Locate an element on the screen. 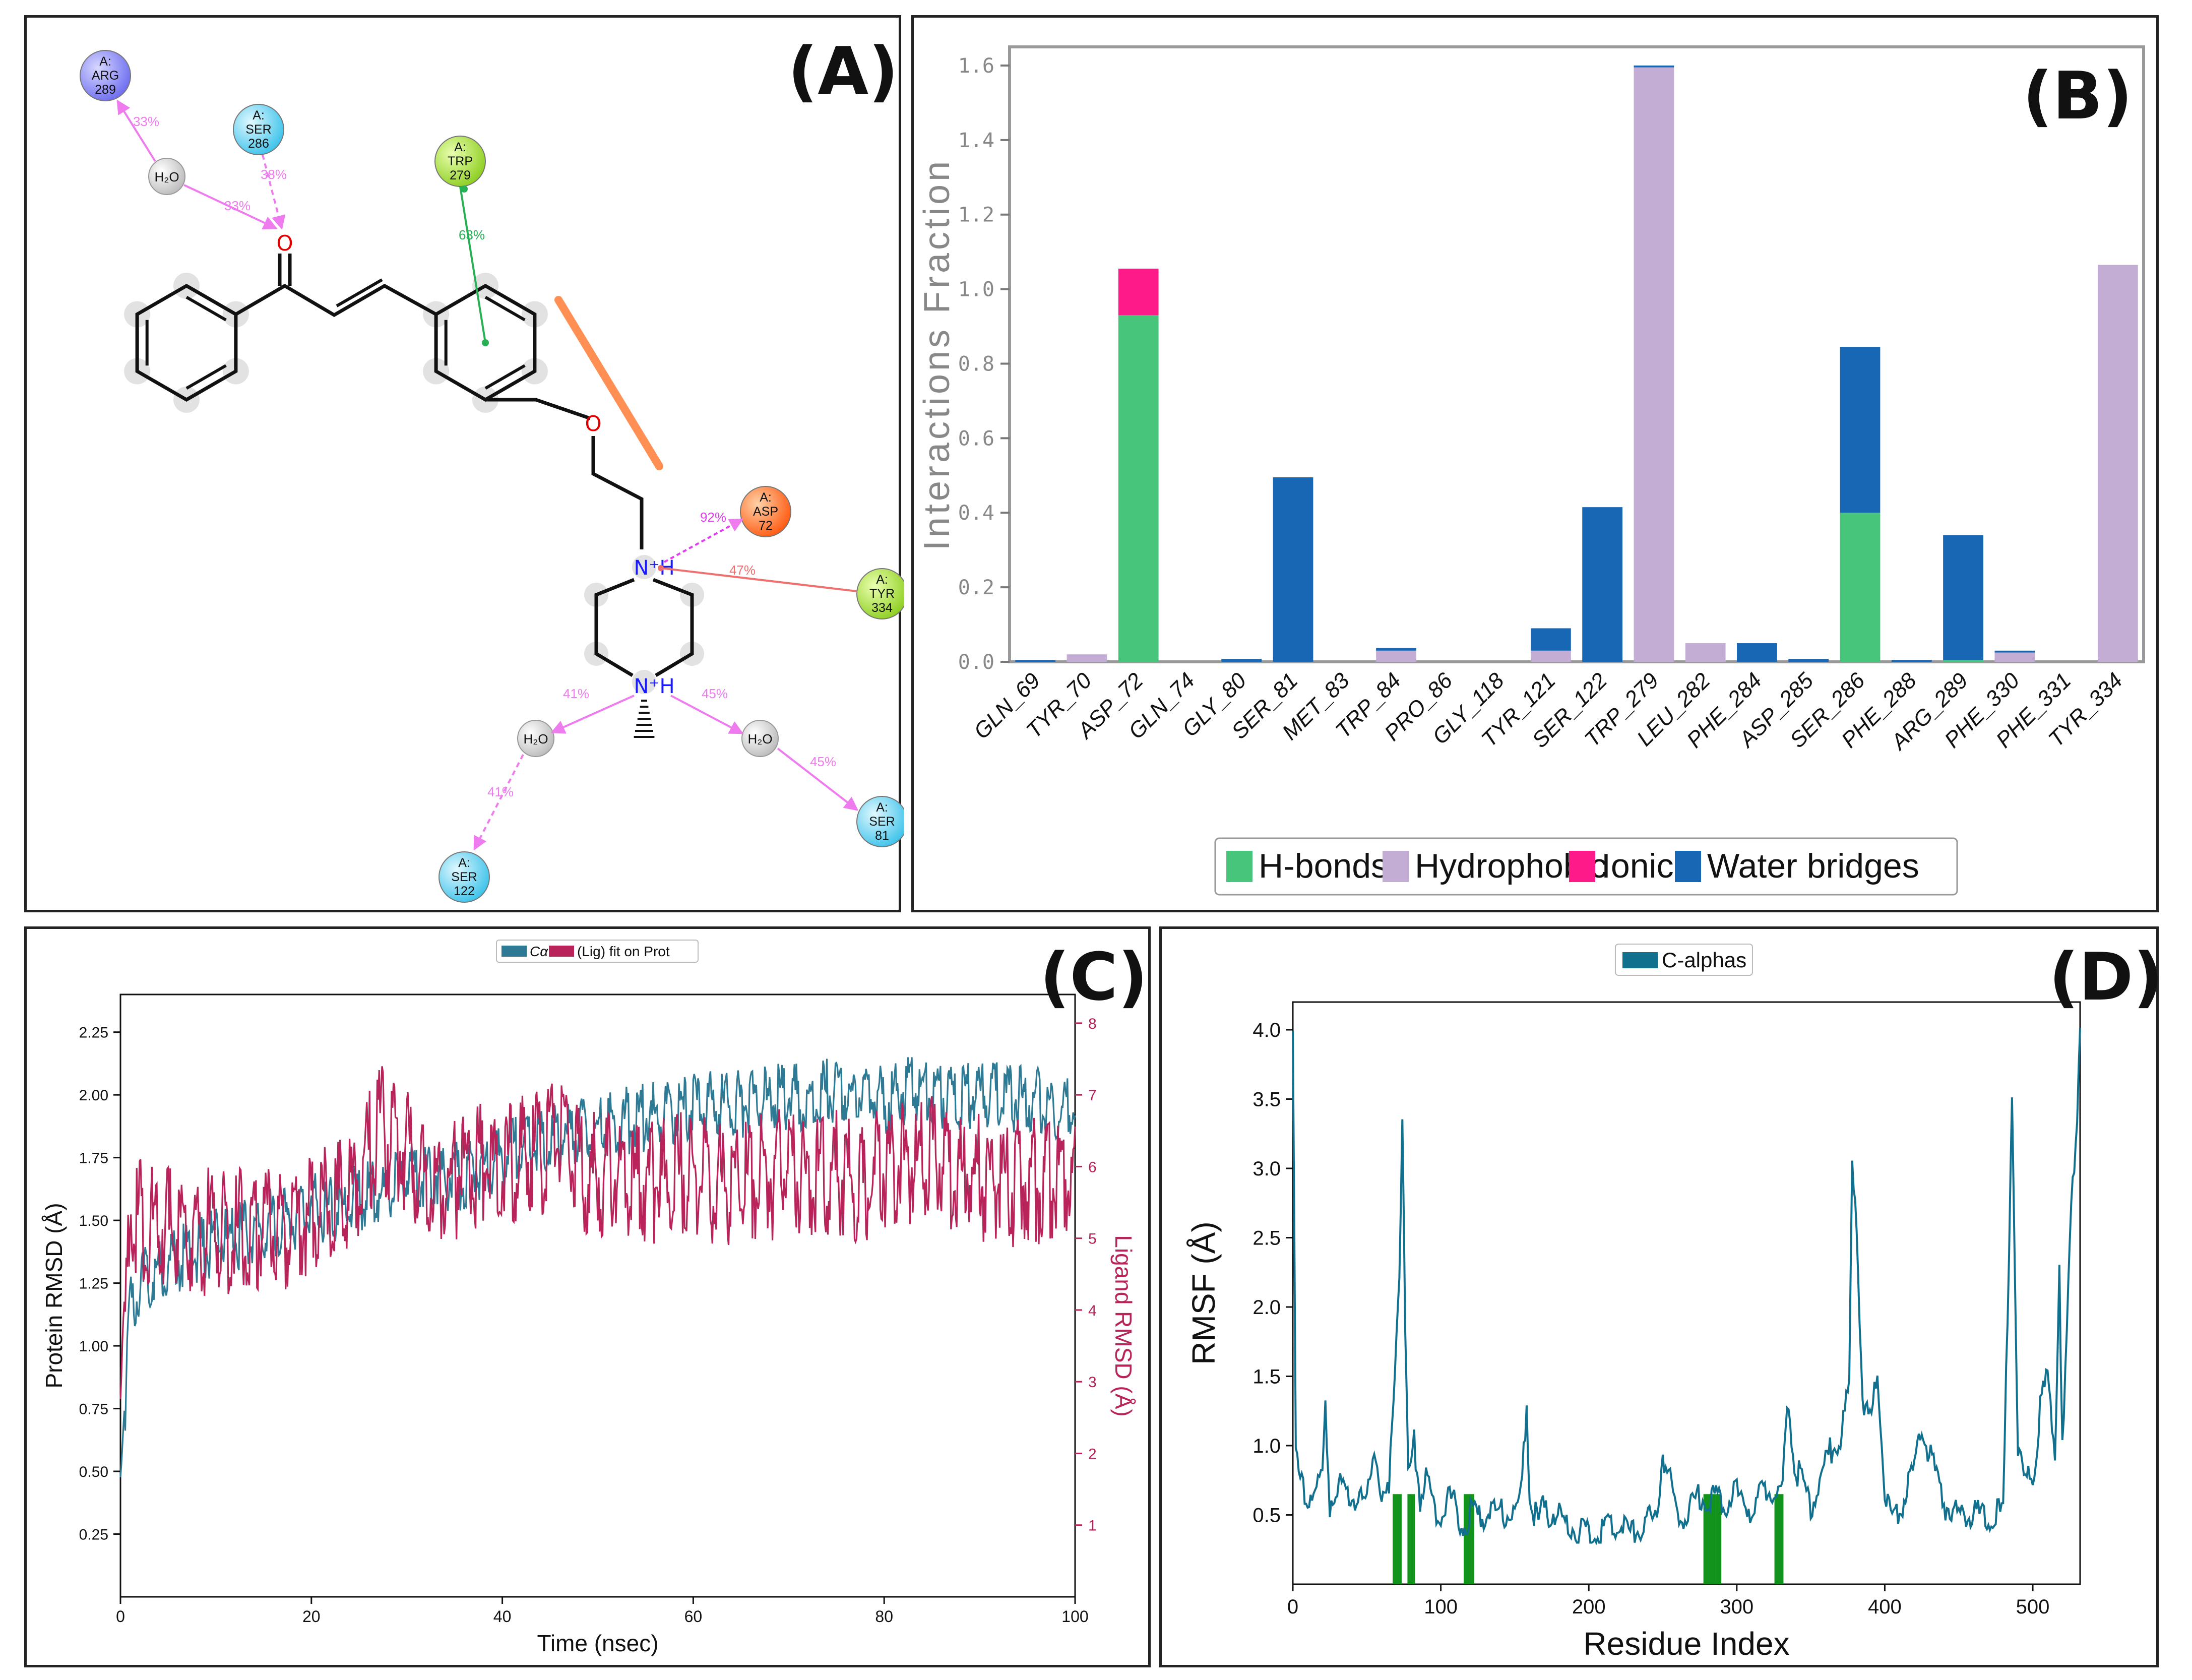  water-bubble is located at coordinates (535, 738).